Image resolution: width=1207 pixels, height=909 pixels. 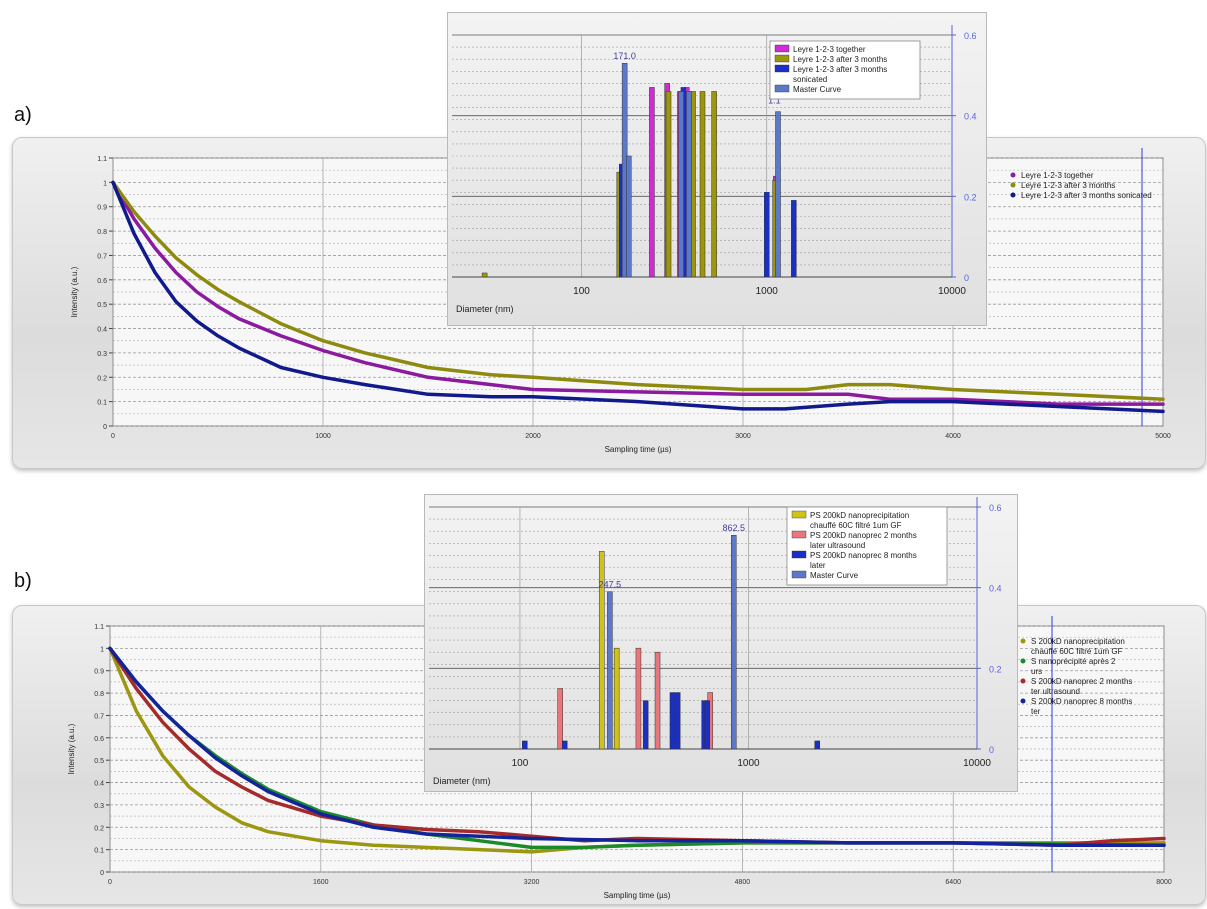 What do you see at coordinates (748, 763) in the screenshot?
I see `x-tick-label: 1000` at bounding box center [748, 763].